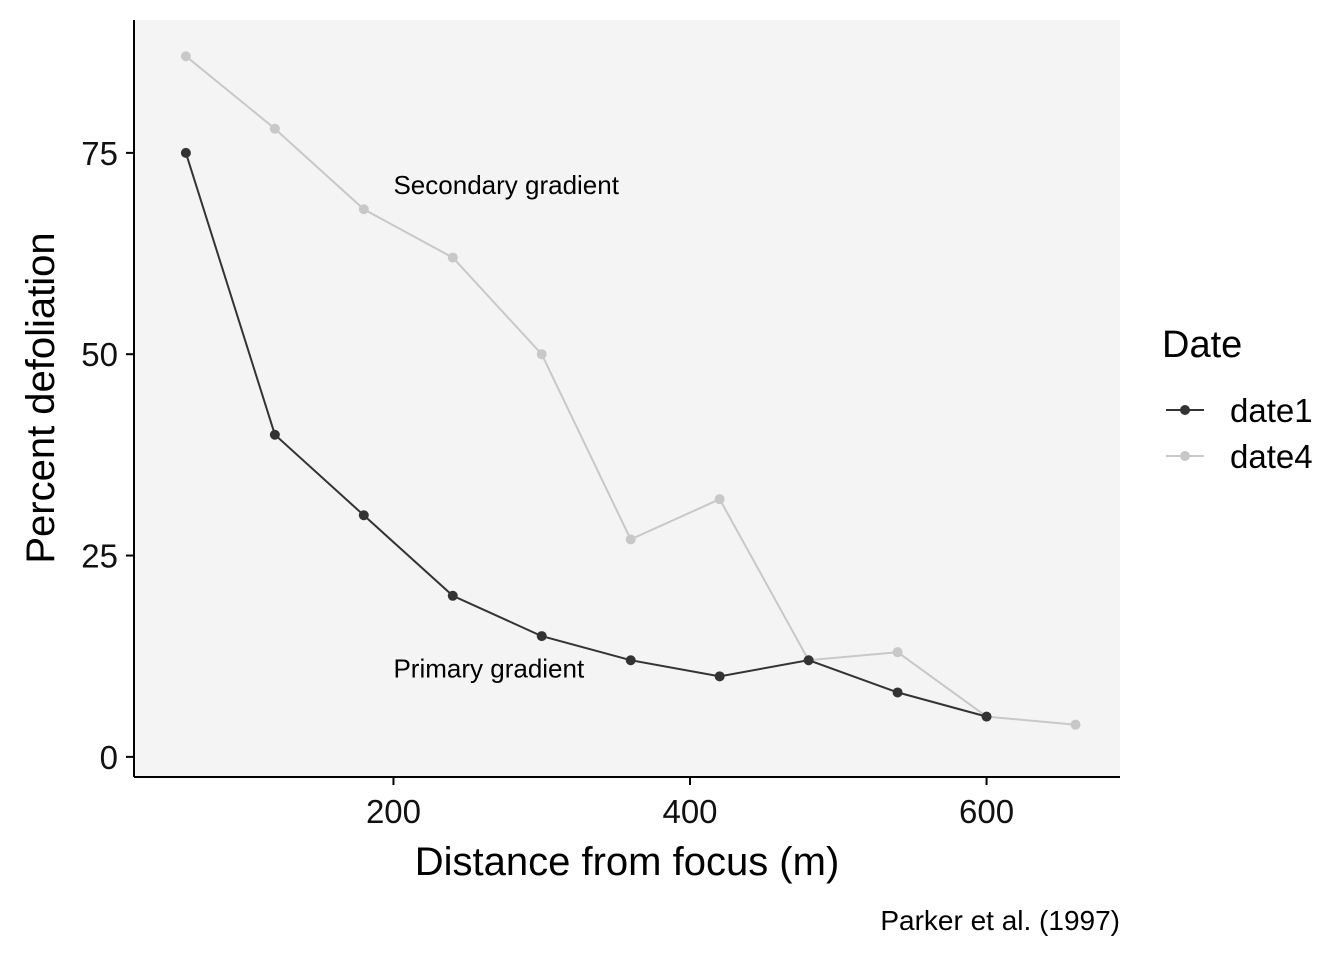 The image size is (1344, 960). I want to click on legend-item-date1: date1, so click(1239, 410).